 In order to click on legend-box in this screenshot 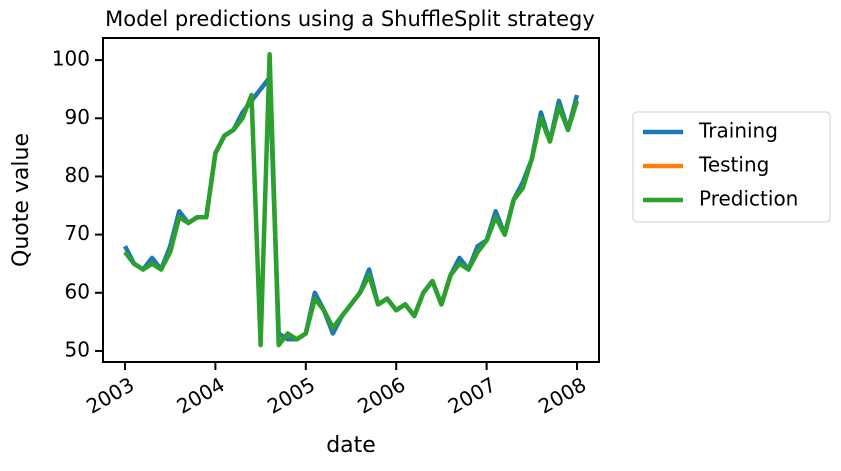, I will do `click(731, 167)`.